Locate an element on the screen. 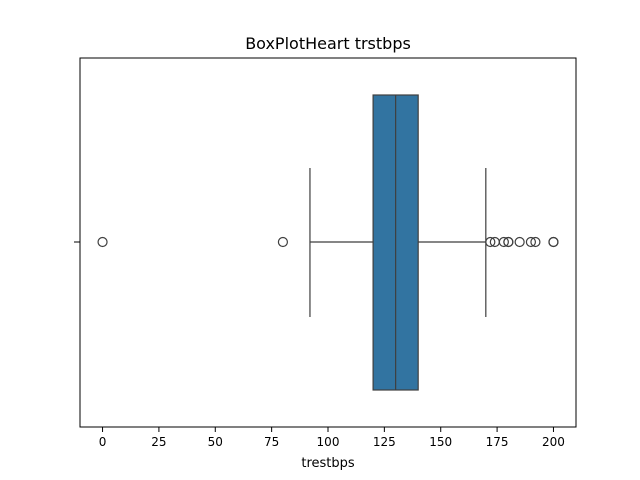 The image size is (640, 480). x-tick-label: 50 is located at coordinates (215, 442).